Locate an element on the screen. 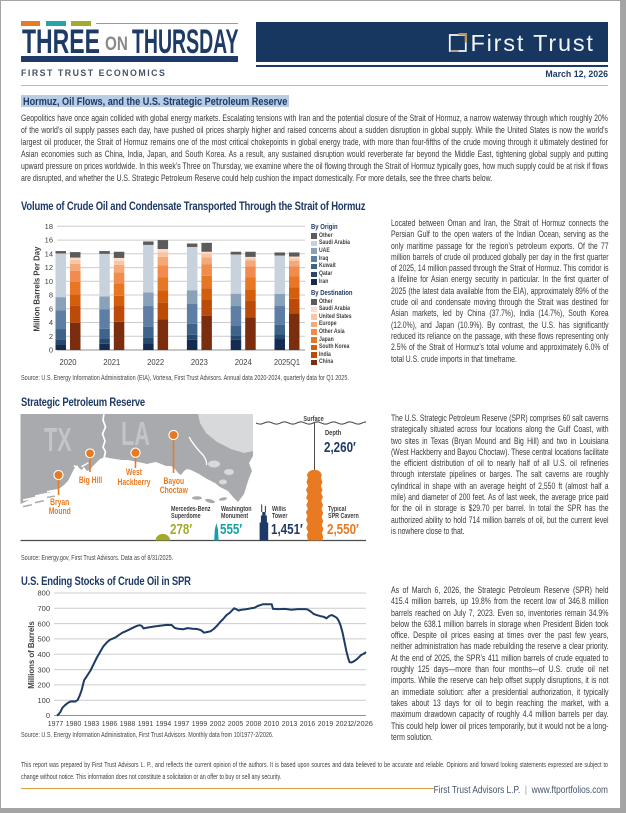 This screenshot has height=813, width=626. svg-text: 300 is located at coordinates (43, 669).